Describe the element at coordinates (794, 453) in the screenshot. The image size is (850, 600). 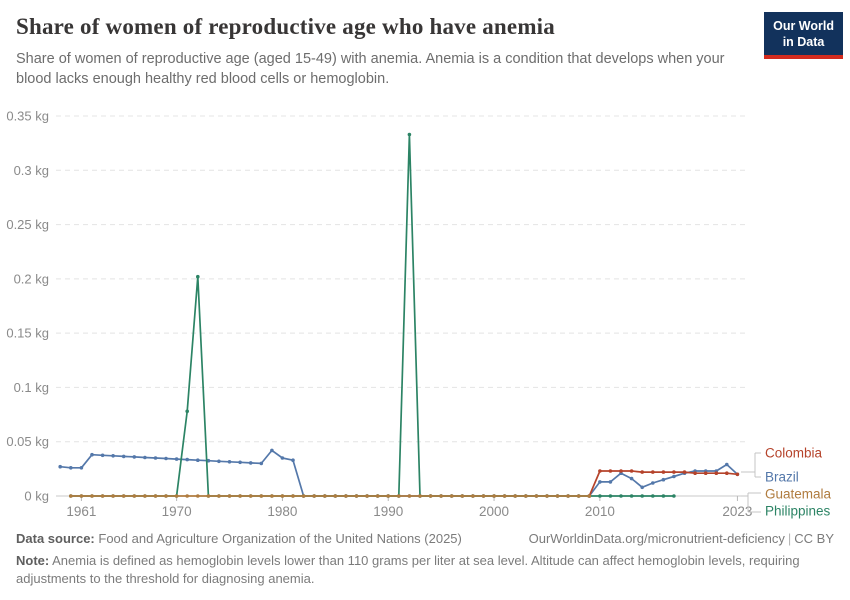
I see `legend-label-colombia: Colombia` at that location.